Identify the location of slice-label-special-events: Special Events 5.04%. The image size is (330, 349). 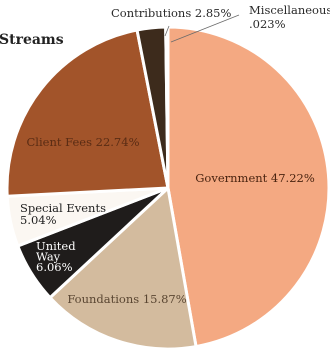
(63, 214).